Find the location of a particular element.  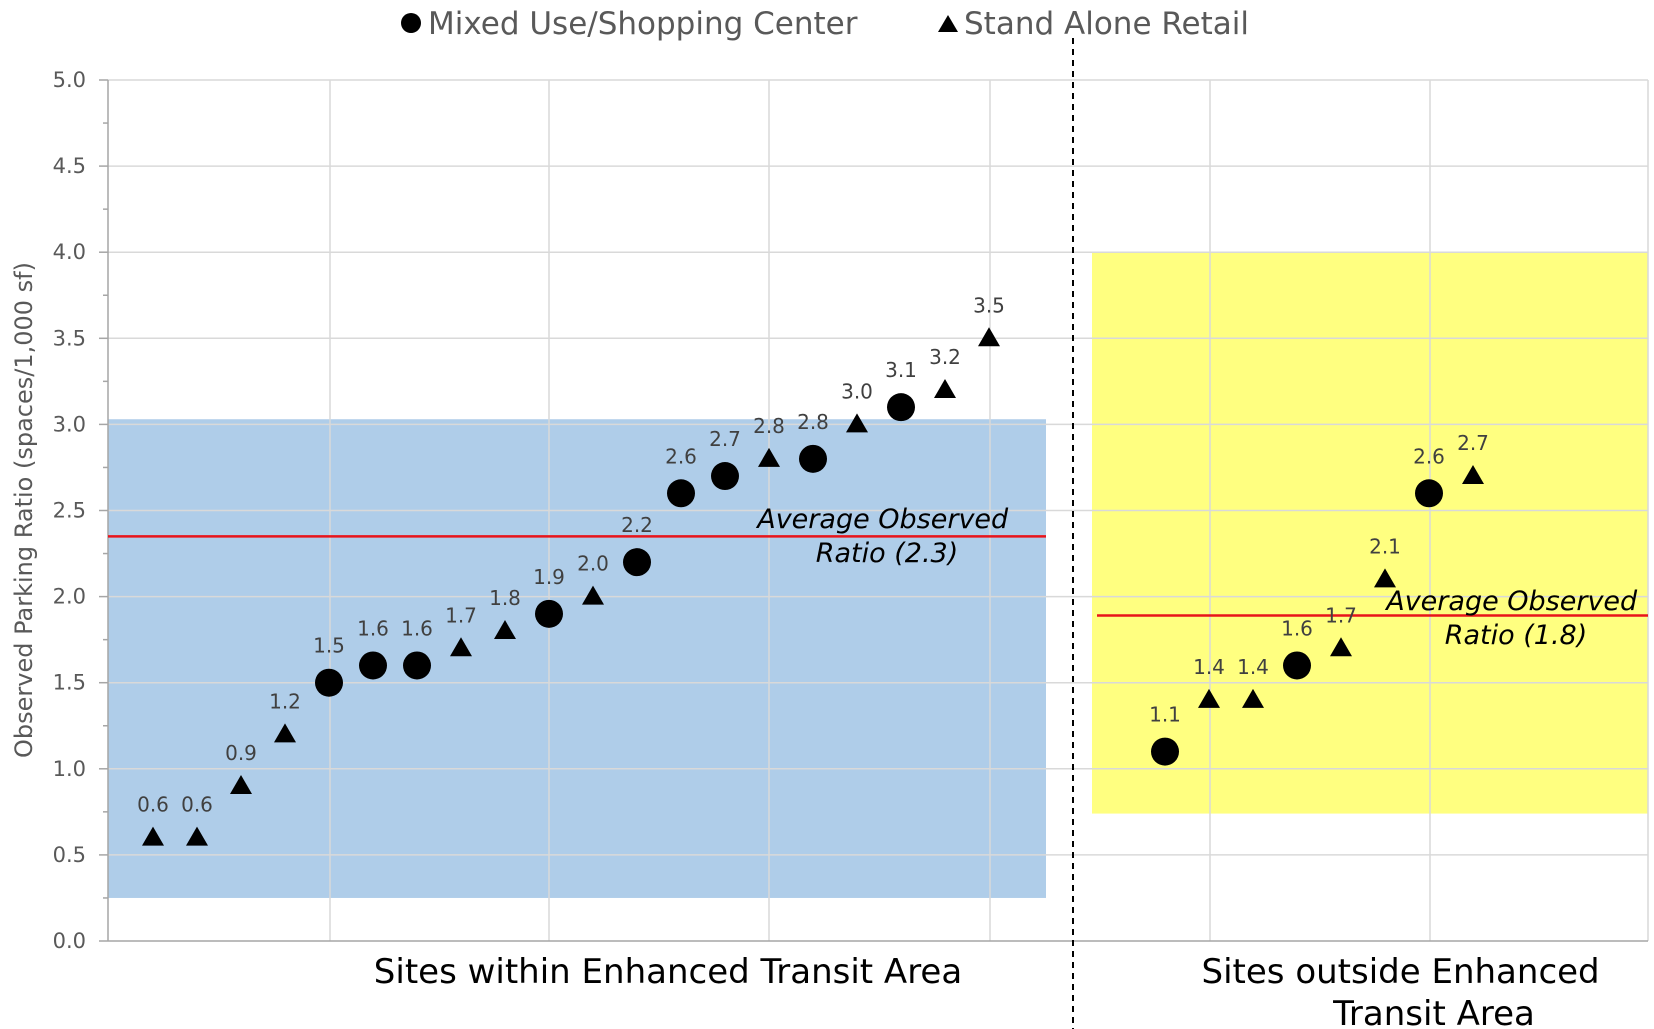

legend-label-mixed-use: Mixed Use/Shopping Center is located at coordinates (643, 24).